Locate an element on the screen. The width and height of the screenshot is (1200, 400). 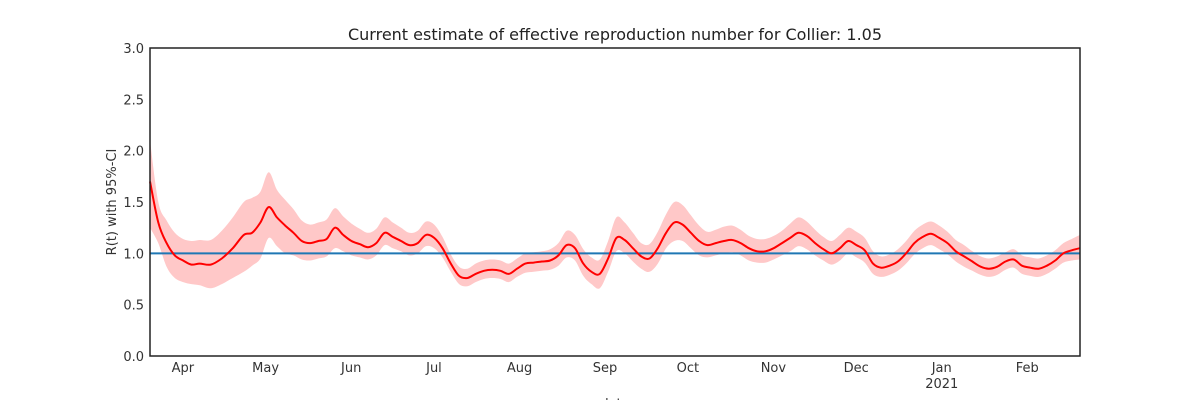
x-tick-sublabel: 2021 is located at coordinates (941, 384).